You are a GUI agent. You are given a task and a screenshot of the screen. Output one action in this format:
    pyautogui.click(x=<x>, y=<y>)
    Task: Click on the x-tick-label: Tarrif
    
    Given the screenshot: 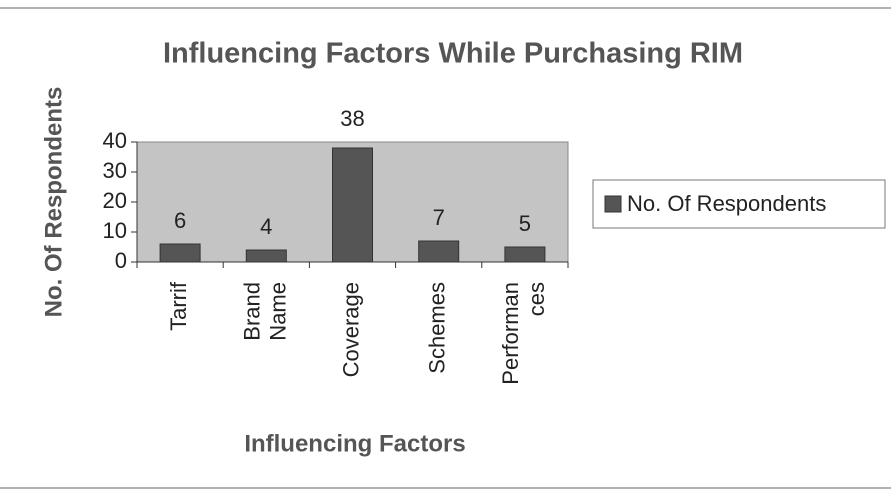 What is the action you would take?
    pyautogui.click(x=178, y=306)
    